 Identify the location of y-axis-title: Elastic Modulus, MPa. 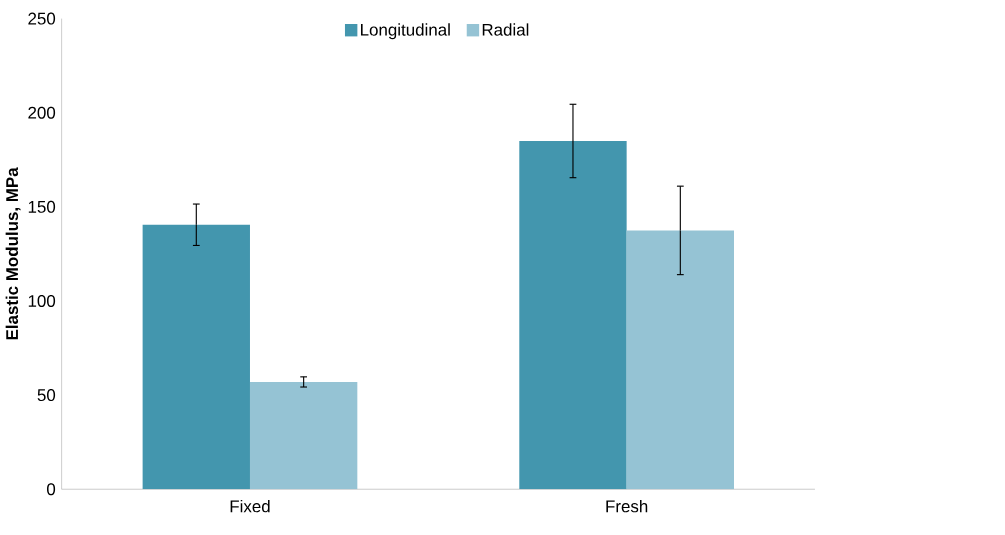
(13, 253).